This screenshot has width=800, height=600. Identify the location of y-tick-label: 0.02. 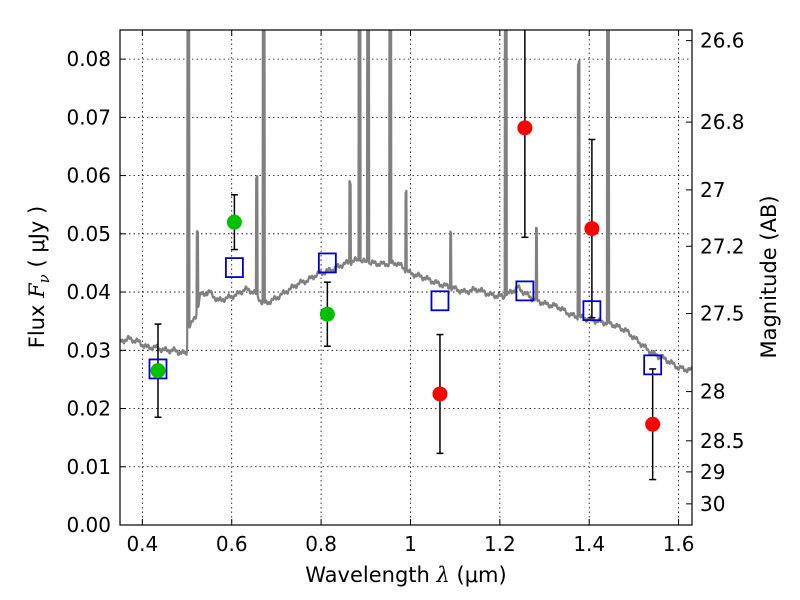
(88, 409).